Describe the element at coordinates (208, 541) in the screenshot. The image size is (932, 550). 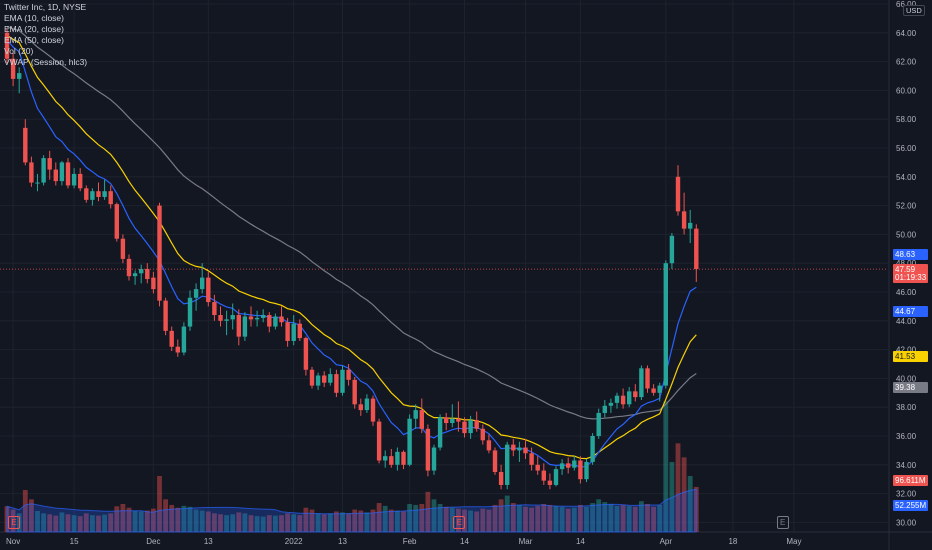
I see `time-tick-label: 13` at that location.